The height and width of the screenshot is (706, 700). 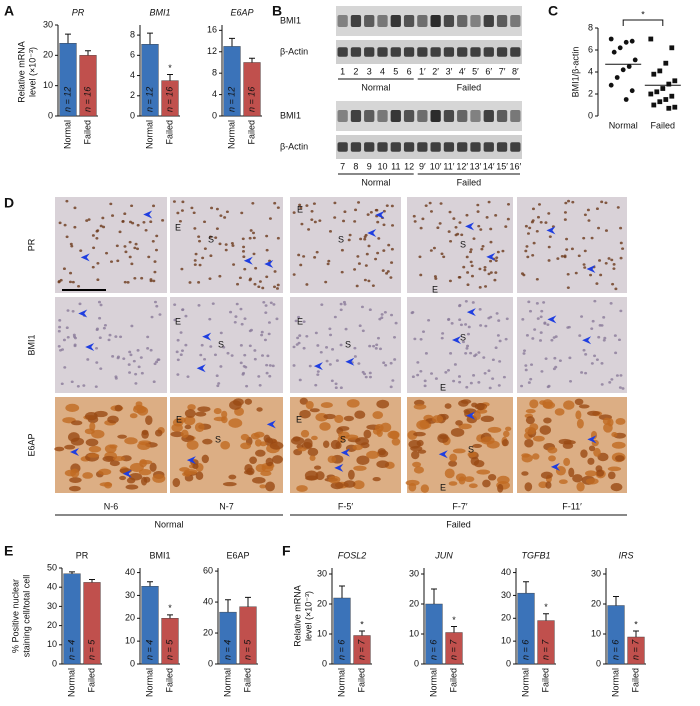 I want to click on chart-title: BMI1, so click(x=159, y=12).